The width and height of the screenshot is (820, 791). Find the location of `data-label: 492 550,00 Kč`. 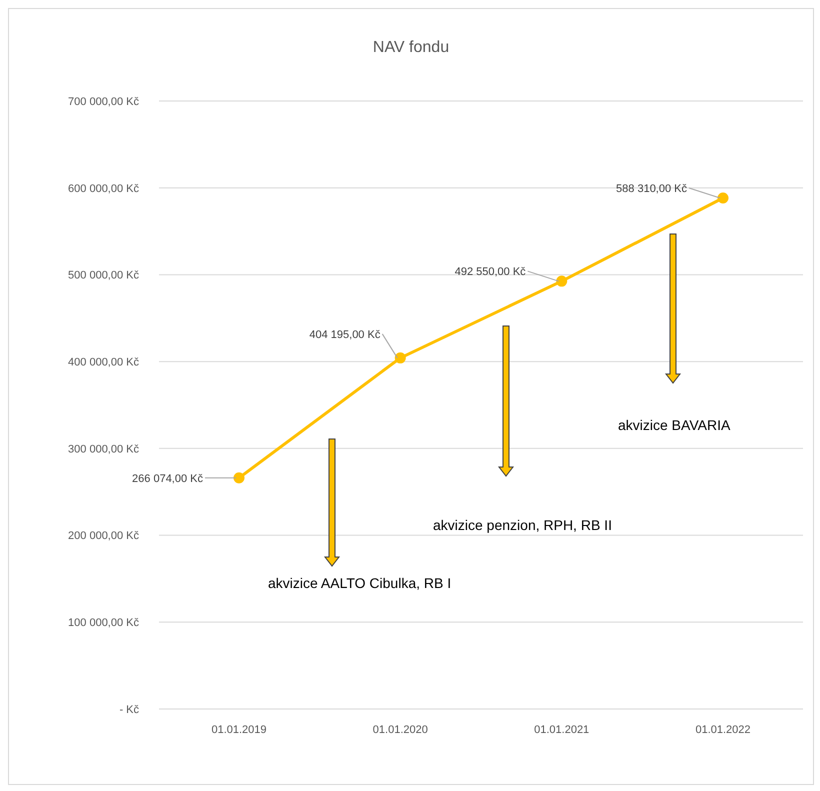

data-label: 492 550,00 Kč is located at coordinates (490, 272).